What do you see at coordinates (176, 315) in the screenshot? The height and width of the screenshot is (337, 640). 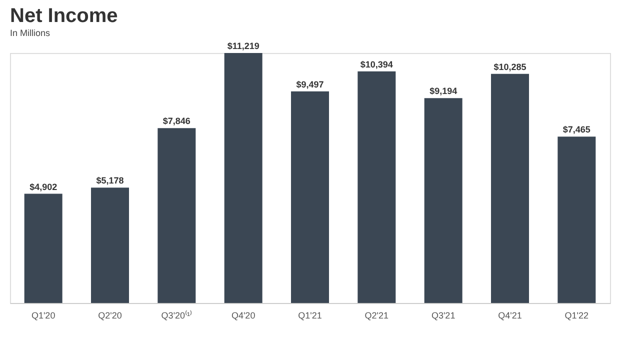 I see `x-tick-label: Q3'20⁽¹⁾` at bounding box center [176, 315].